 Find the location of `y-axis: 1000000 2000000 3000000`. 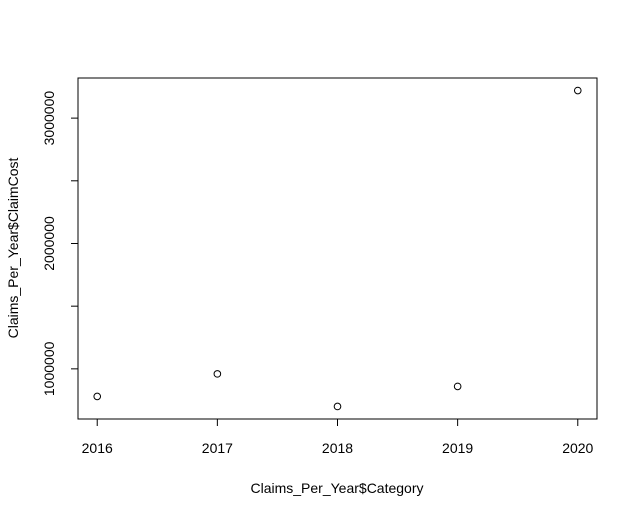

y-axis: 1000000 2000000 3000000 is located at coordinates (59, 243).